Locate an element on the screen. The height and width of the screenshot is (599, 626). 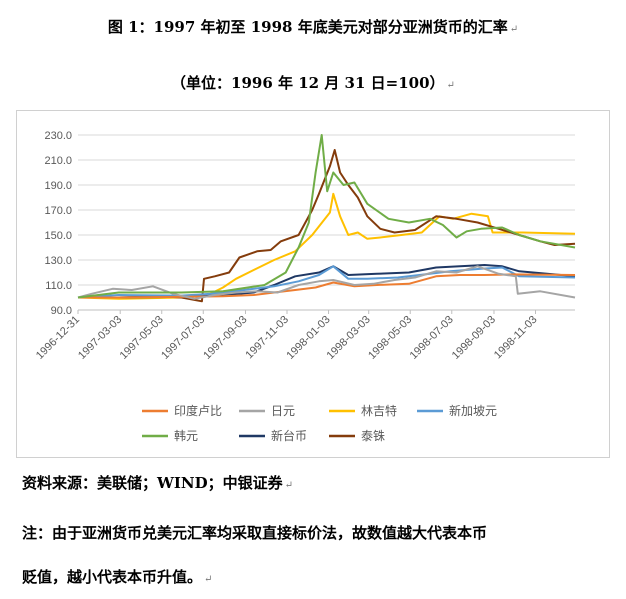
x-tick-label: 1997-07-03 is located at coordinates (183, 338).